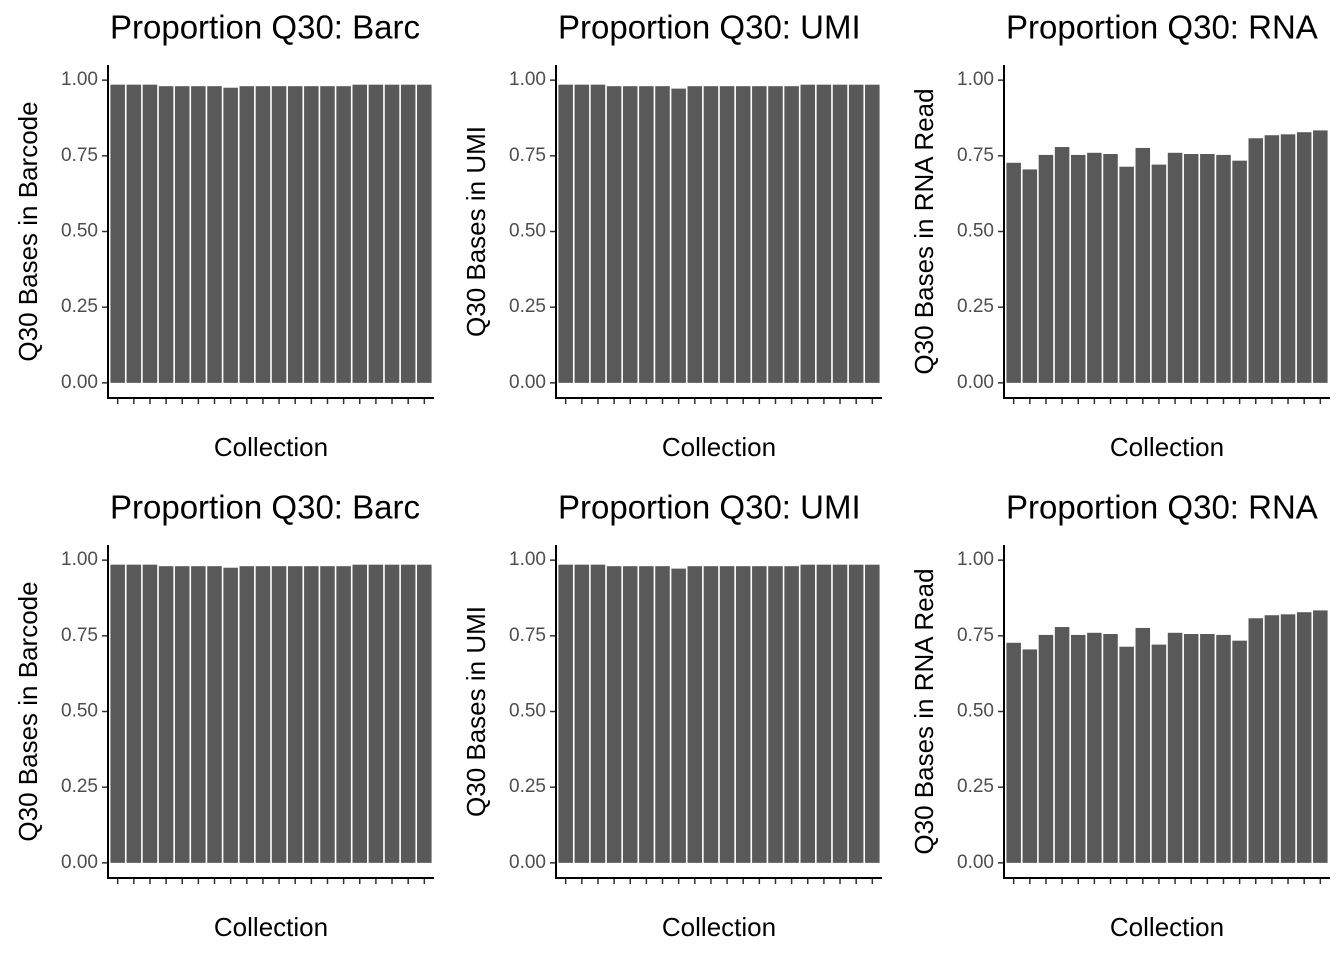 This screenshot has width=1344, height=960. I want to click on chart-title: Proportion Q30: RNA, so click(1162, 27).